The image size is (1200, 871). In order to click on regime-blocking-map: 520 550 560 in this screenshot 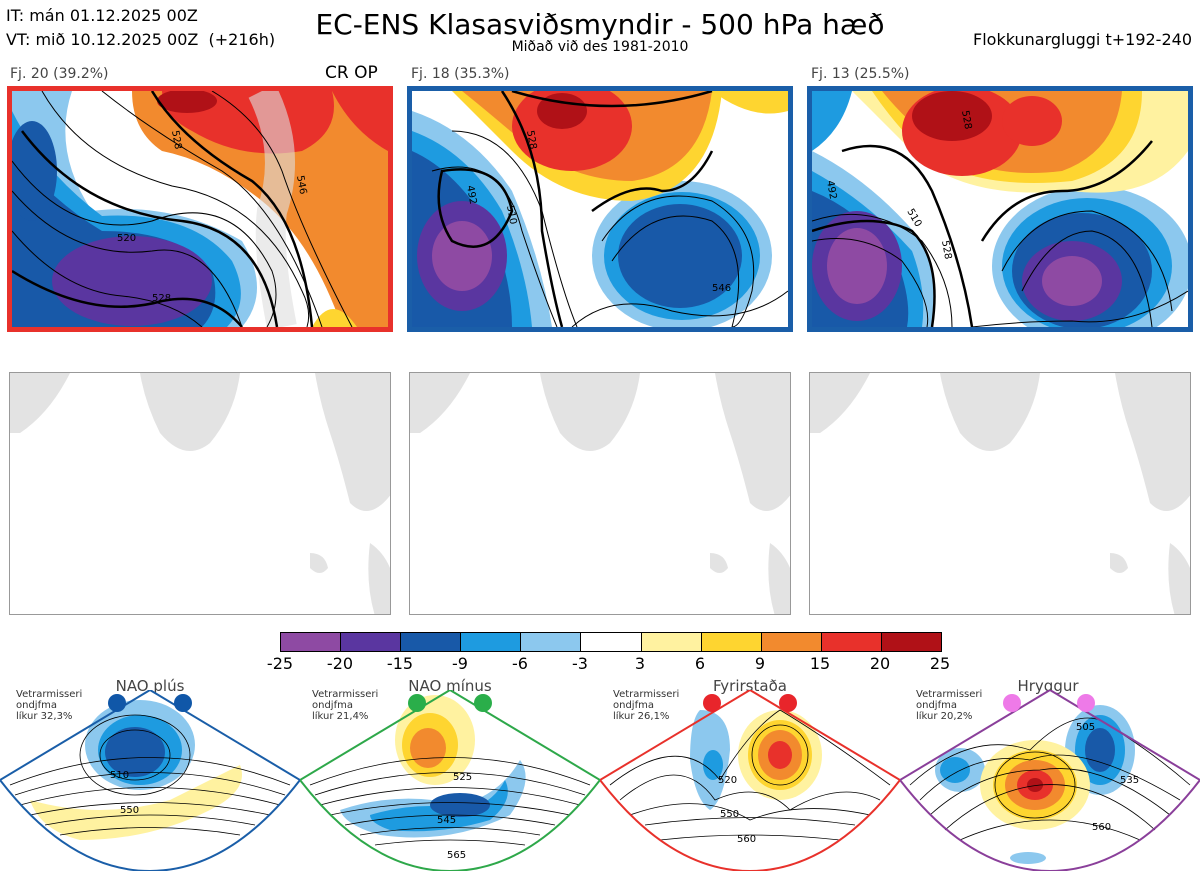, I will do `click(750, 780)`.